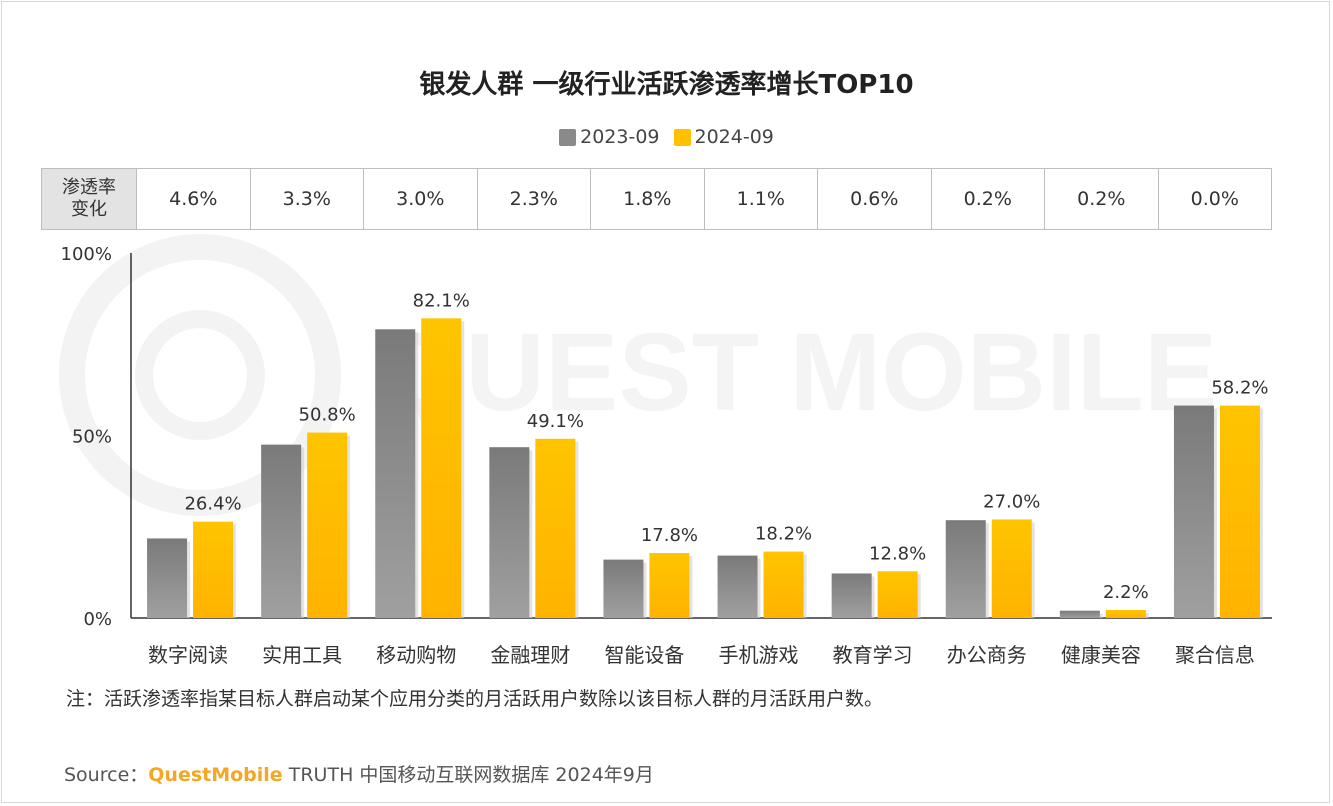 The height and width of the screenshot is (806, 1333). What do you see at coordinates (1239, 388) in the screenshot?
I see `data-label: 58.2%` at bounding box center [1239, 388].